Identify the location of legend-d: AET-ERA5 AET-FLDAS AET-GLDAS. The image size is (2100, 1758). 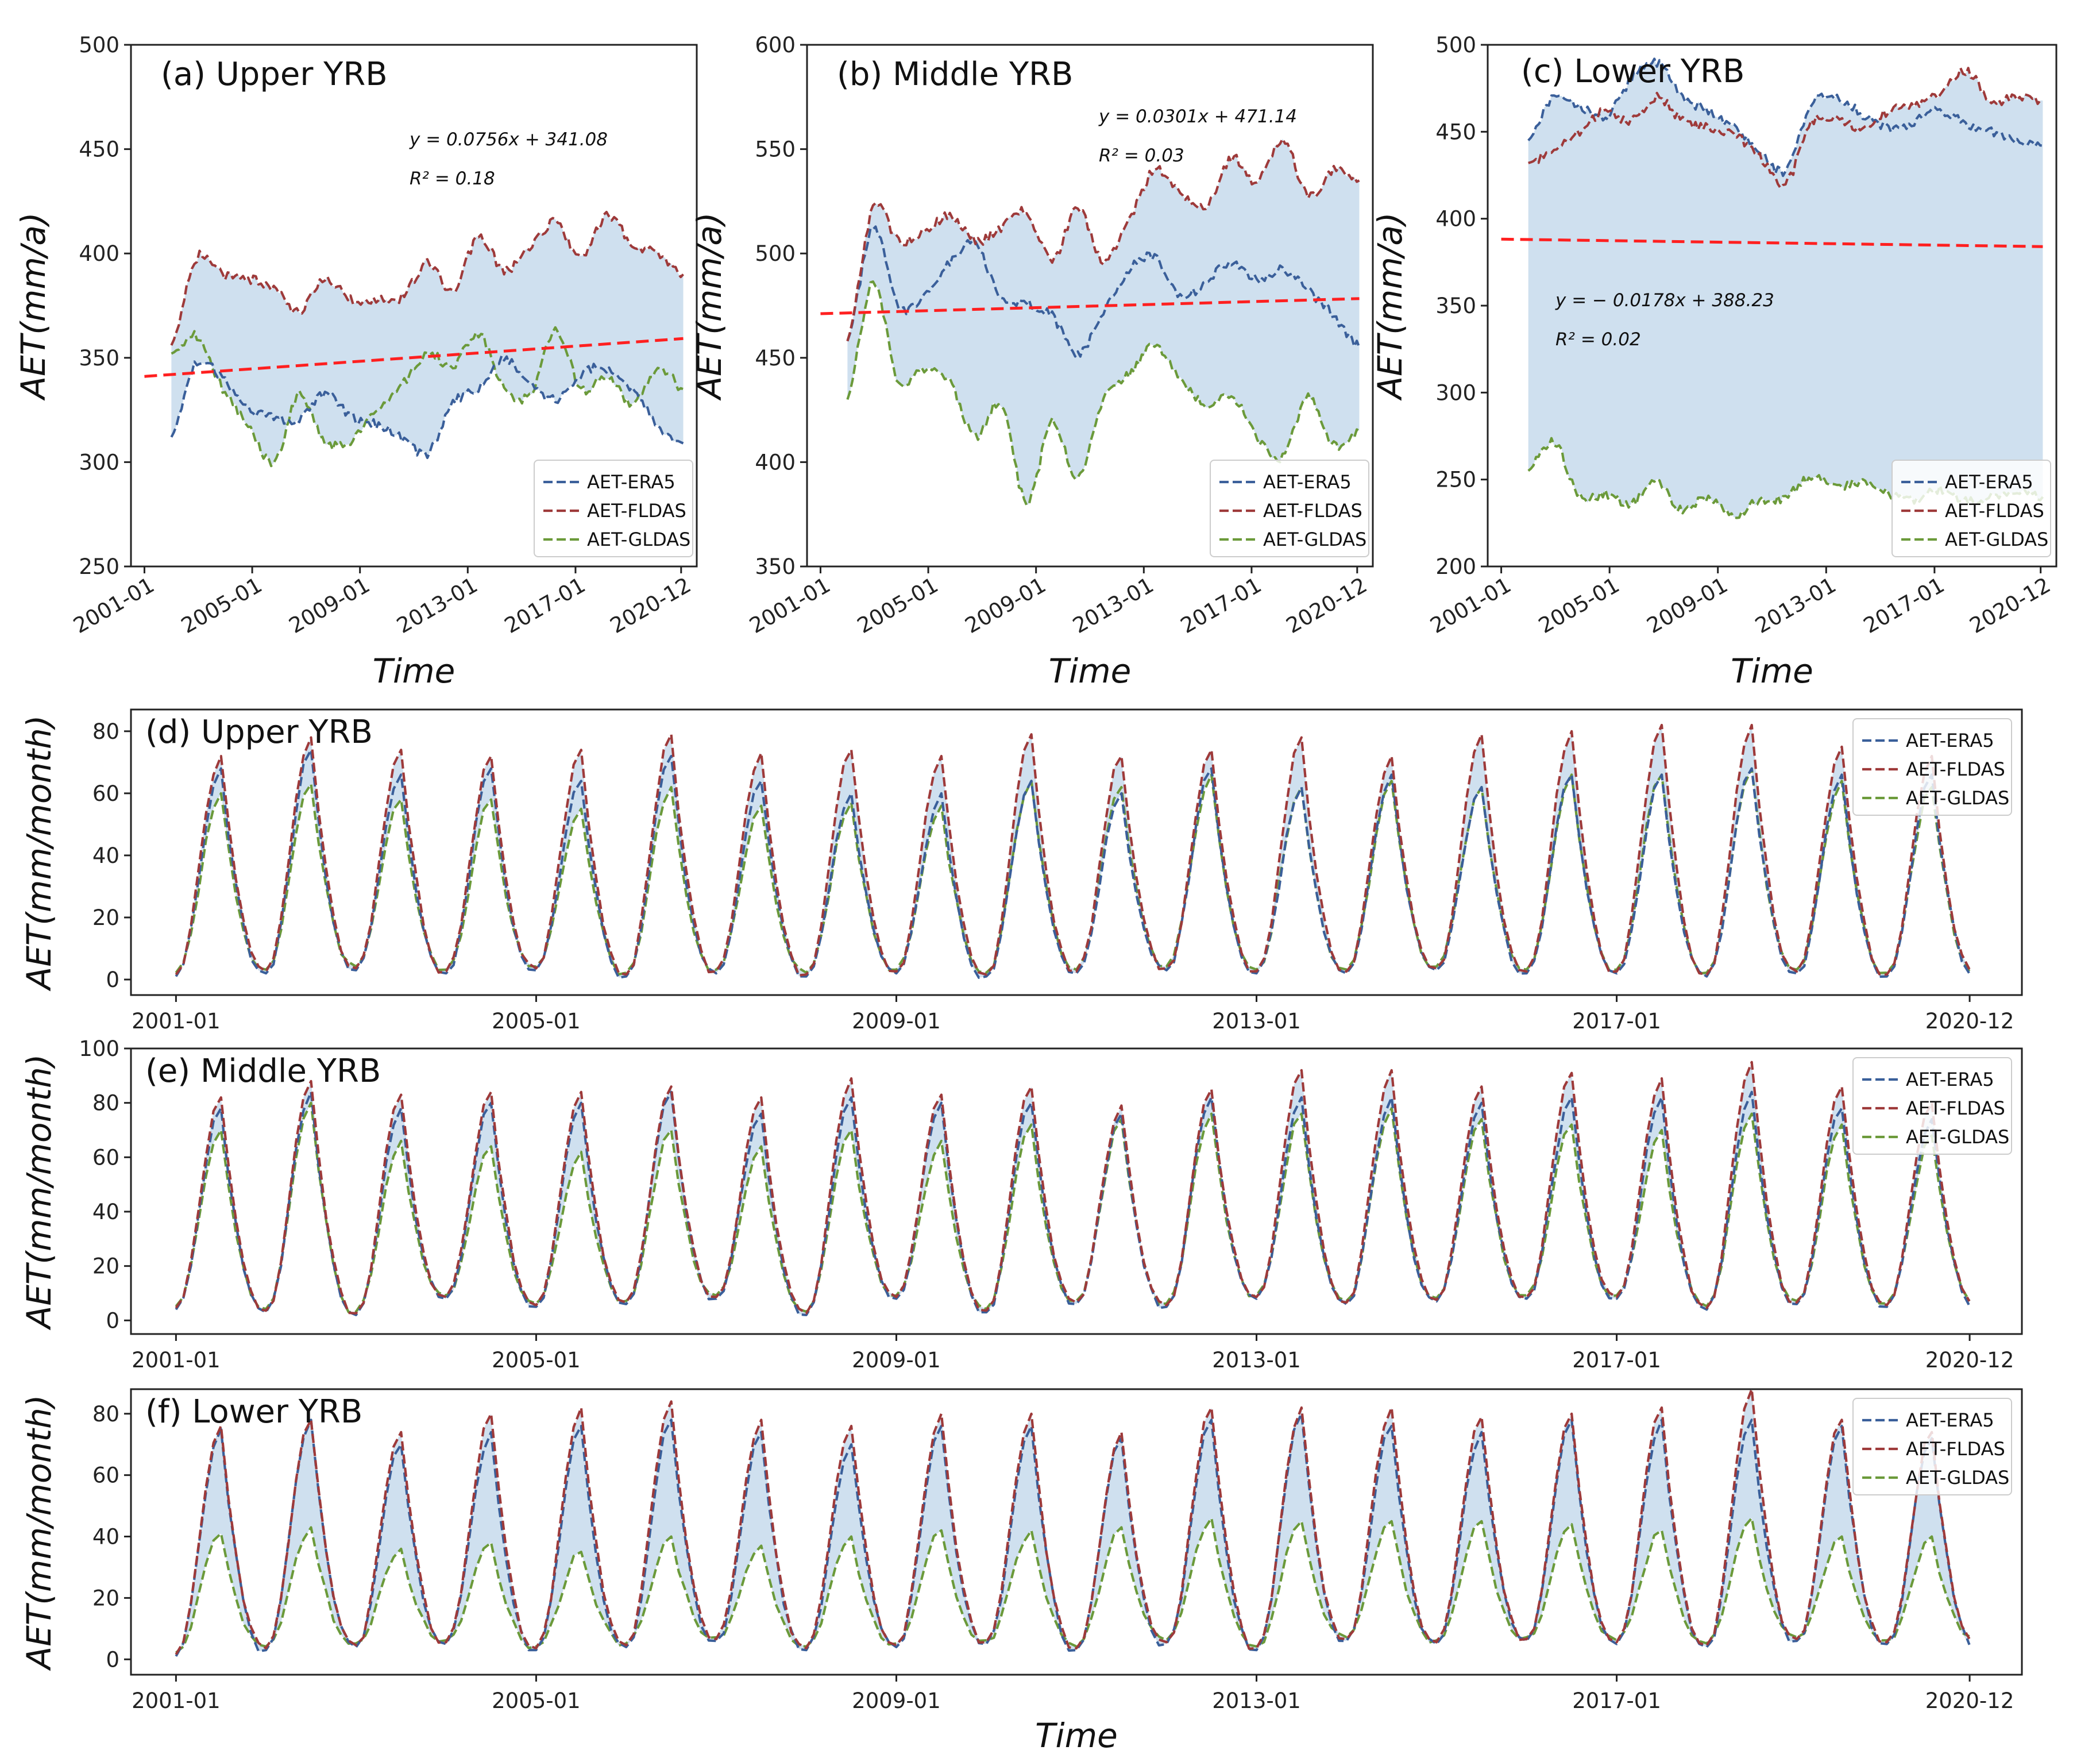
(1932, 767).